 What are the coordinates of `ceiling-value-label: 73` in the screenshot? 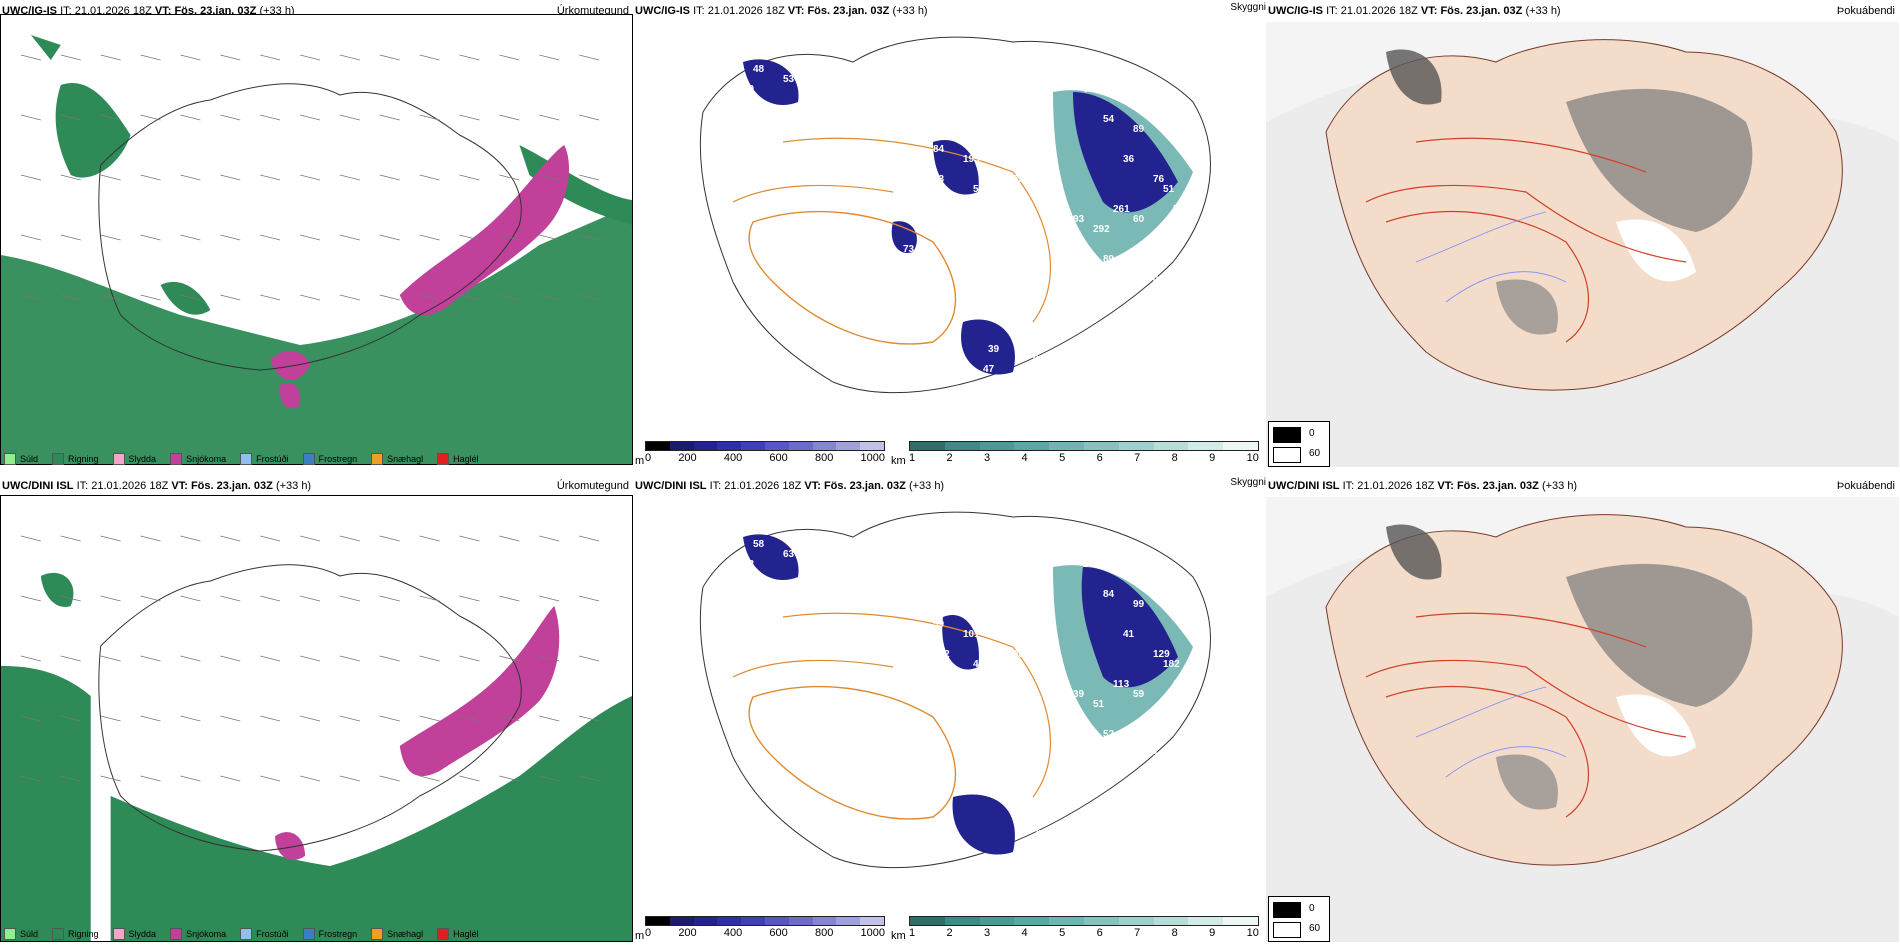 It's located at (939, 179).